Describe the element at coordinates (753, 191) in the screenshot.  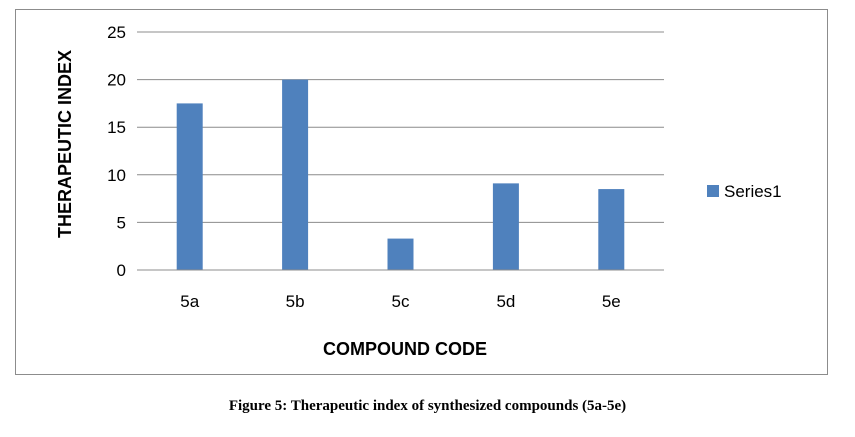
I see `legend-label: Series1` at that location.